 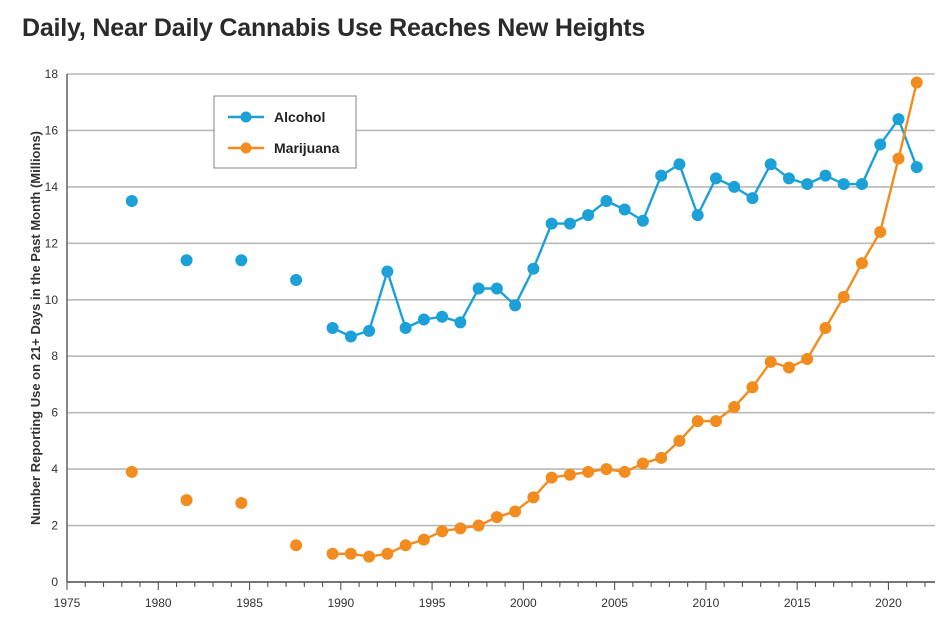 I want to click on legend-box, so click(x=285, y=132).